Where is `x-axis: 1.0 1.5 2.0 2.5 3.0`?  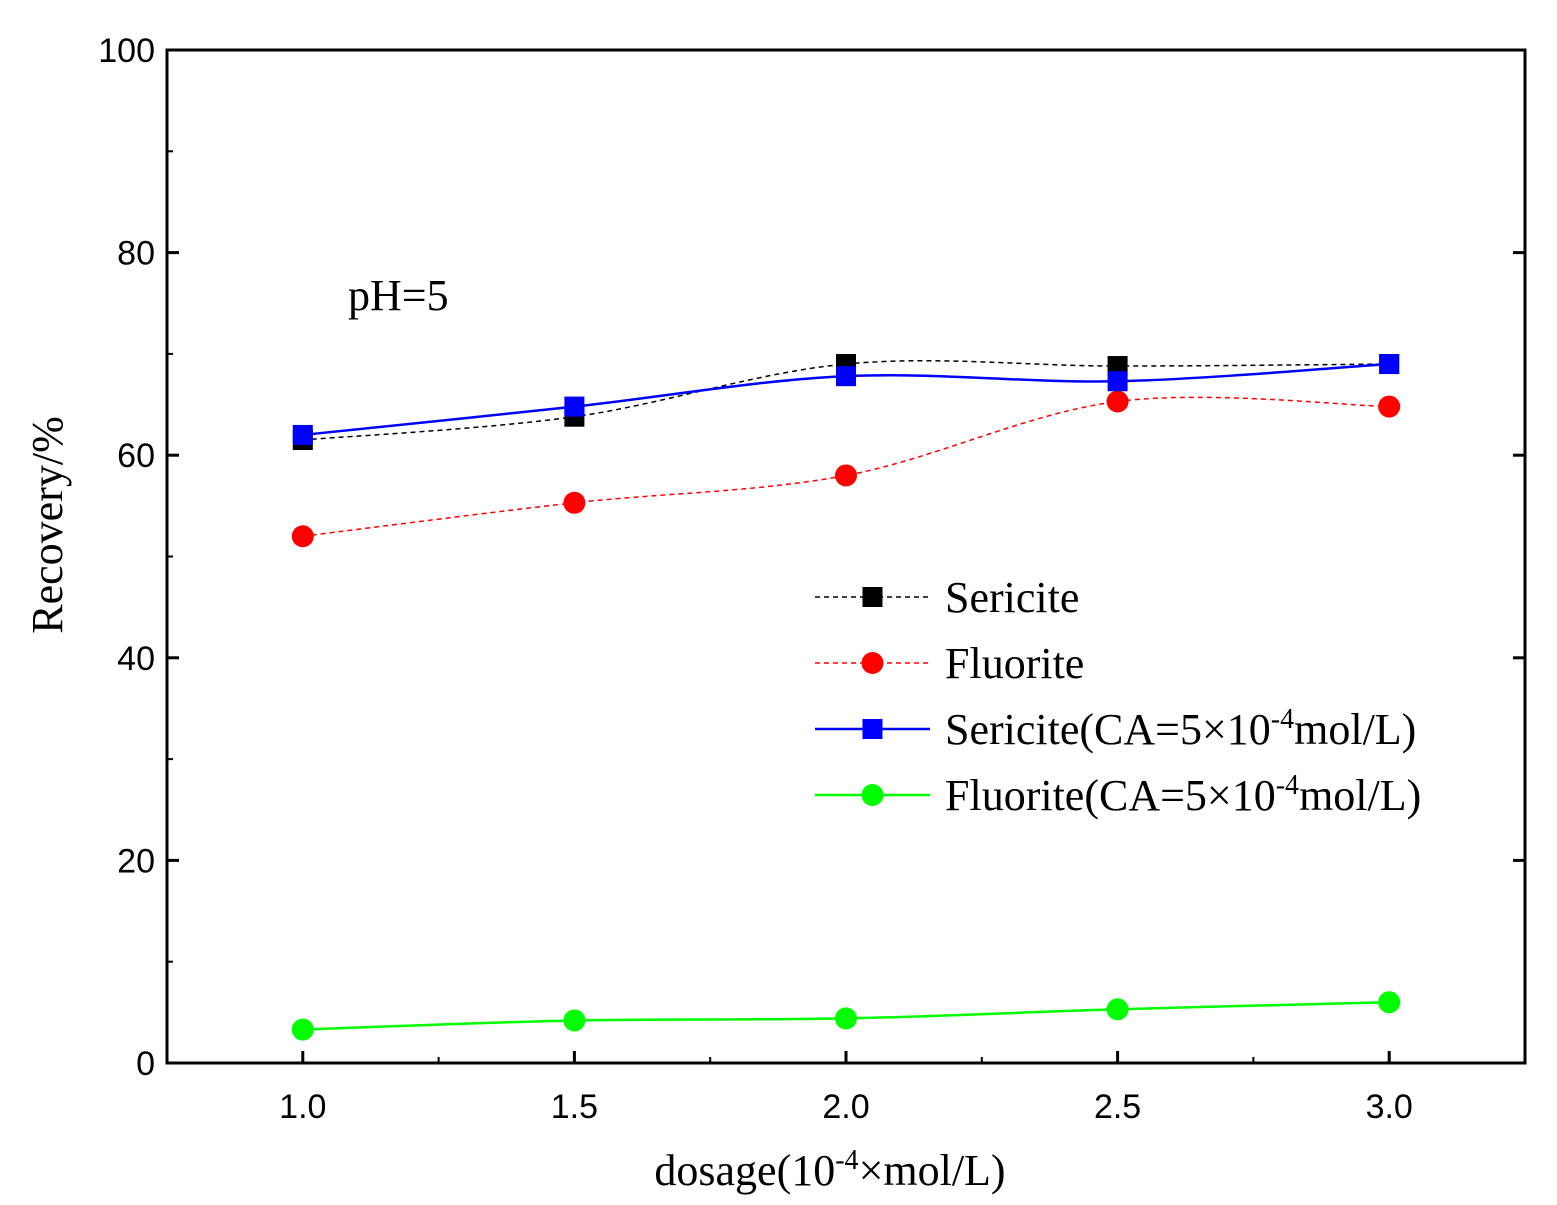 x-axis: 1.0 1.5 2.0 2.5 3.0 is located at coordinates (846, 1088).